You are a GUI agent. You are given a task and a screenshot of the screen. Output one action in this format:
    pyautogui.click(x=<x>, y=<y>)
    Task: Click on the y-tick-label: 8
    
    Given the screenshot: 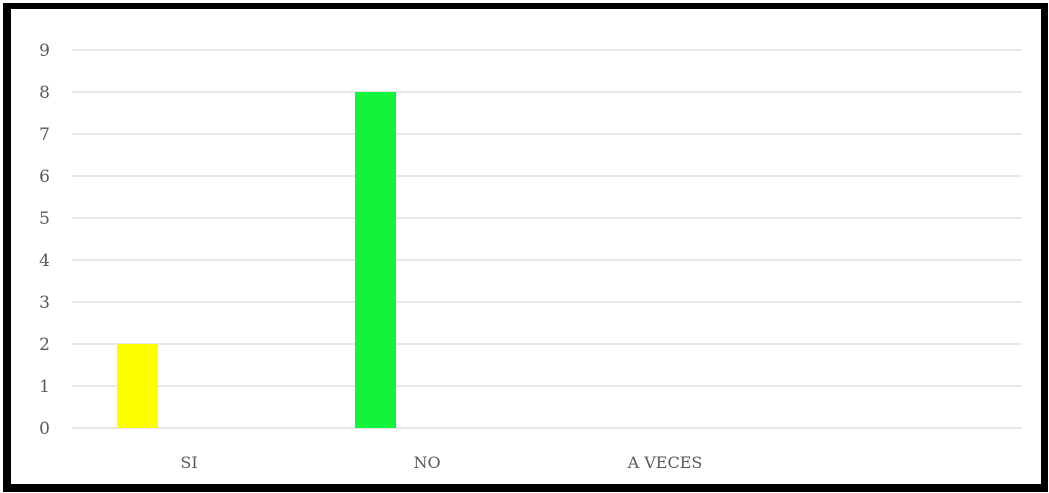 What is the action you would take?
    pyautogui.click(x=44, y=93)
    